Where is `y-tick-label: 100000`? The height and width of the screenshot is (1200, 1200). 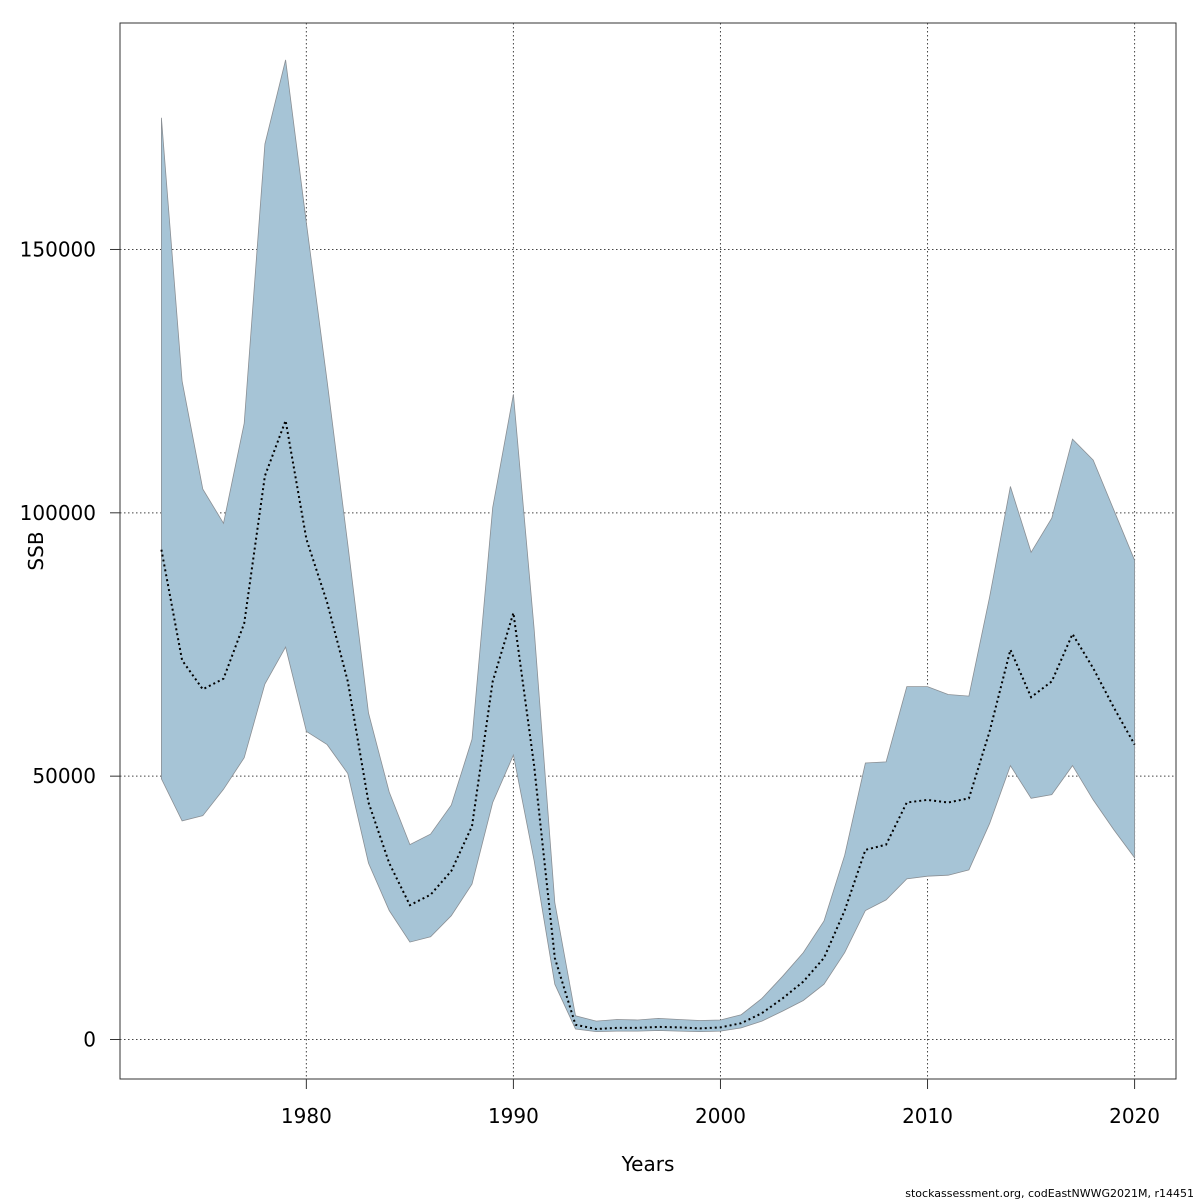
y-tick-label: 100000 is located at coordinates (58, 513).